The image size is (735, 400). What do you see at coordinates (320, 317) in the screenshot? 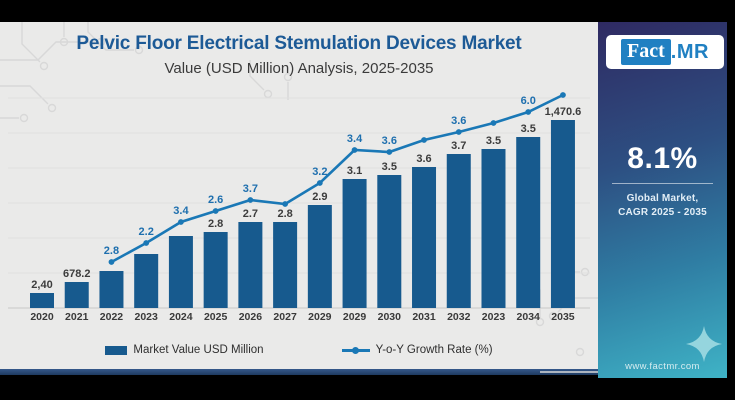
I see `x-axis-label-8: 2029` at bounding box center [320, 317].